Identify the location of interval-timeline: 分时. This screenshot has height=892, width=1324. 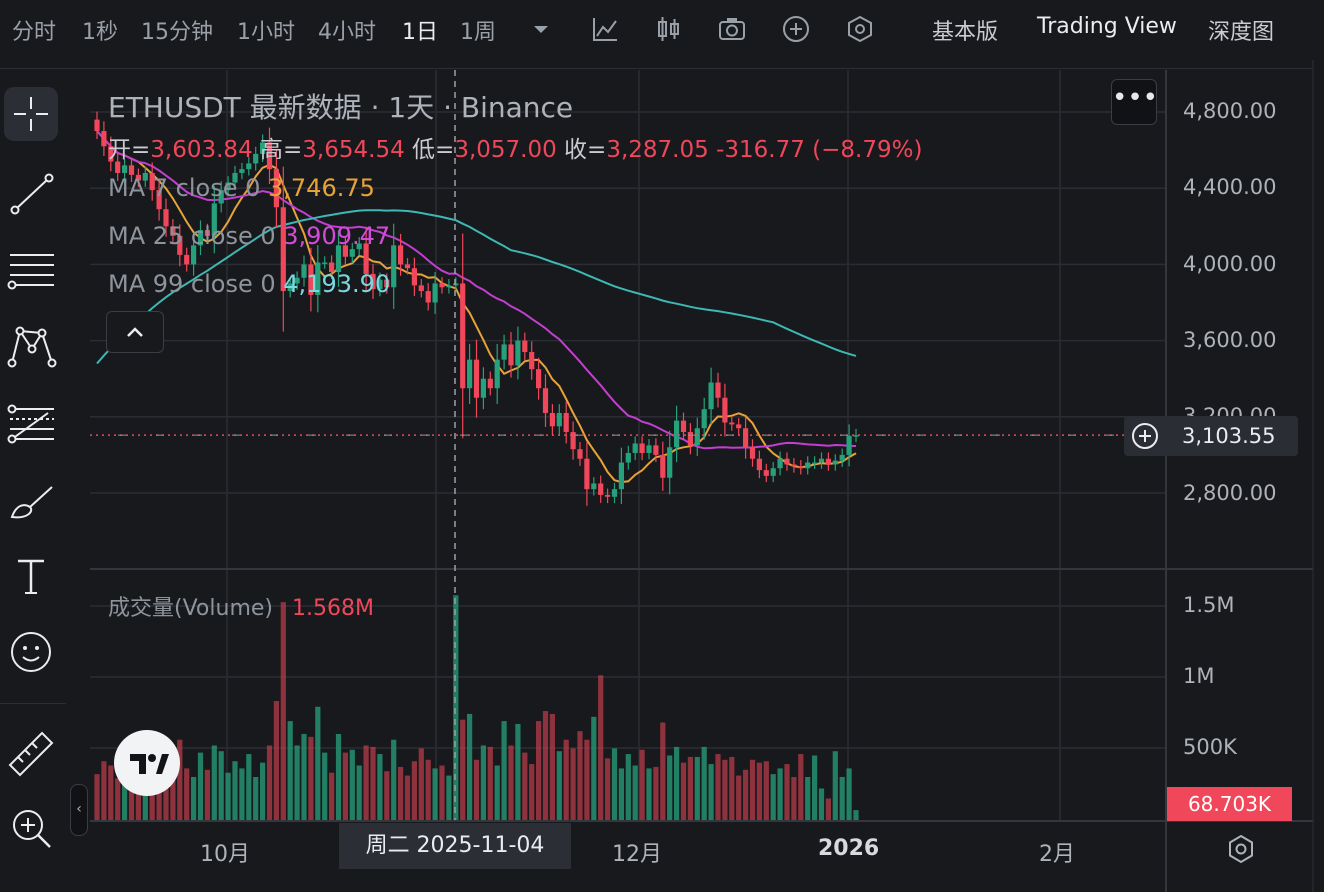
(34, 32).